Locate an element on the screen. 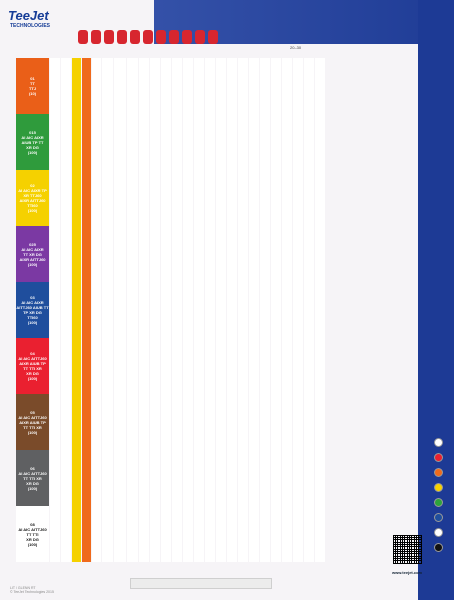 The width and height of the screenshot is (454, 600). website-link: www.teejet.com is located at coordinates (407, 572).